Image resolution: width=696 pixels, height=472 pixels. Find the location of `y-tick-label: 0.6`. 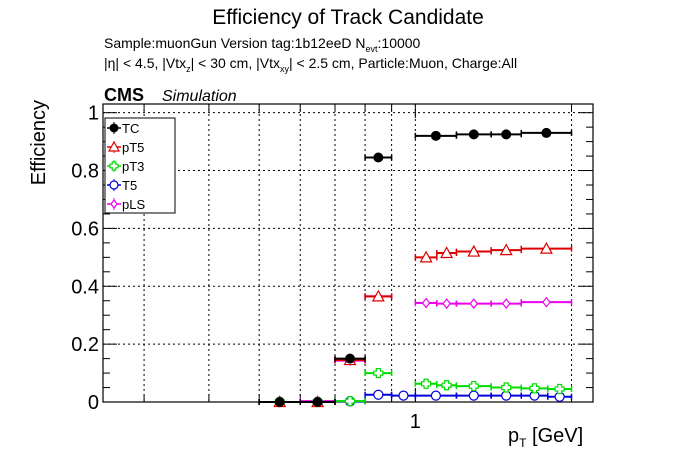

y-tick-label: 0.6 is located at coordinates (85, 229).